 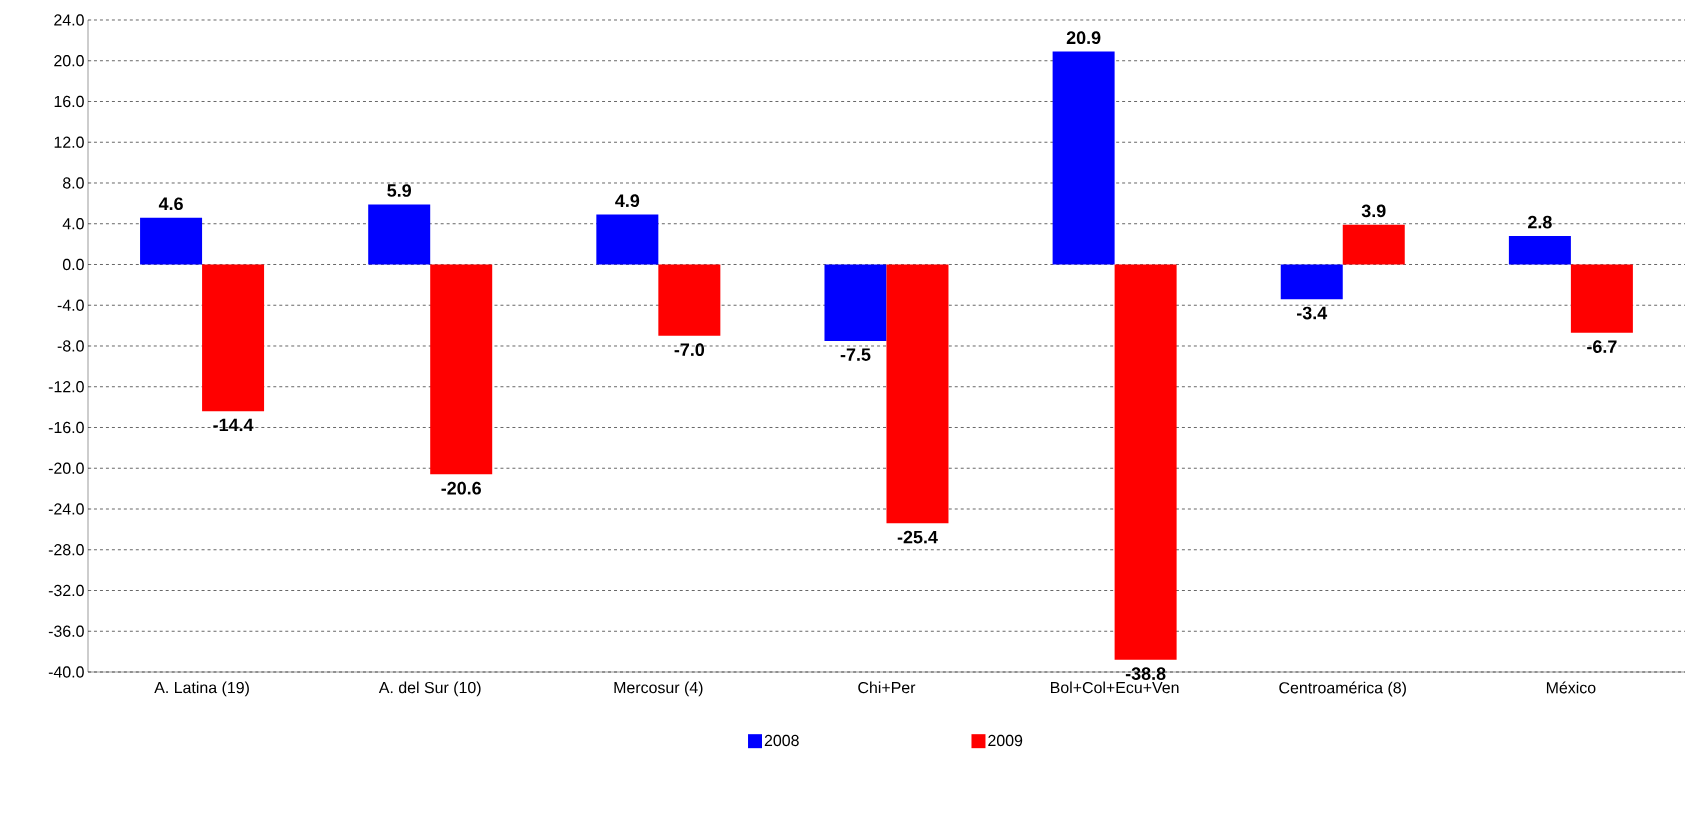 What do you see at coordinates (70, 305) in the screenshot?
I see `y-tick-label: -4.0` at bounding box center [70, 305].